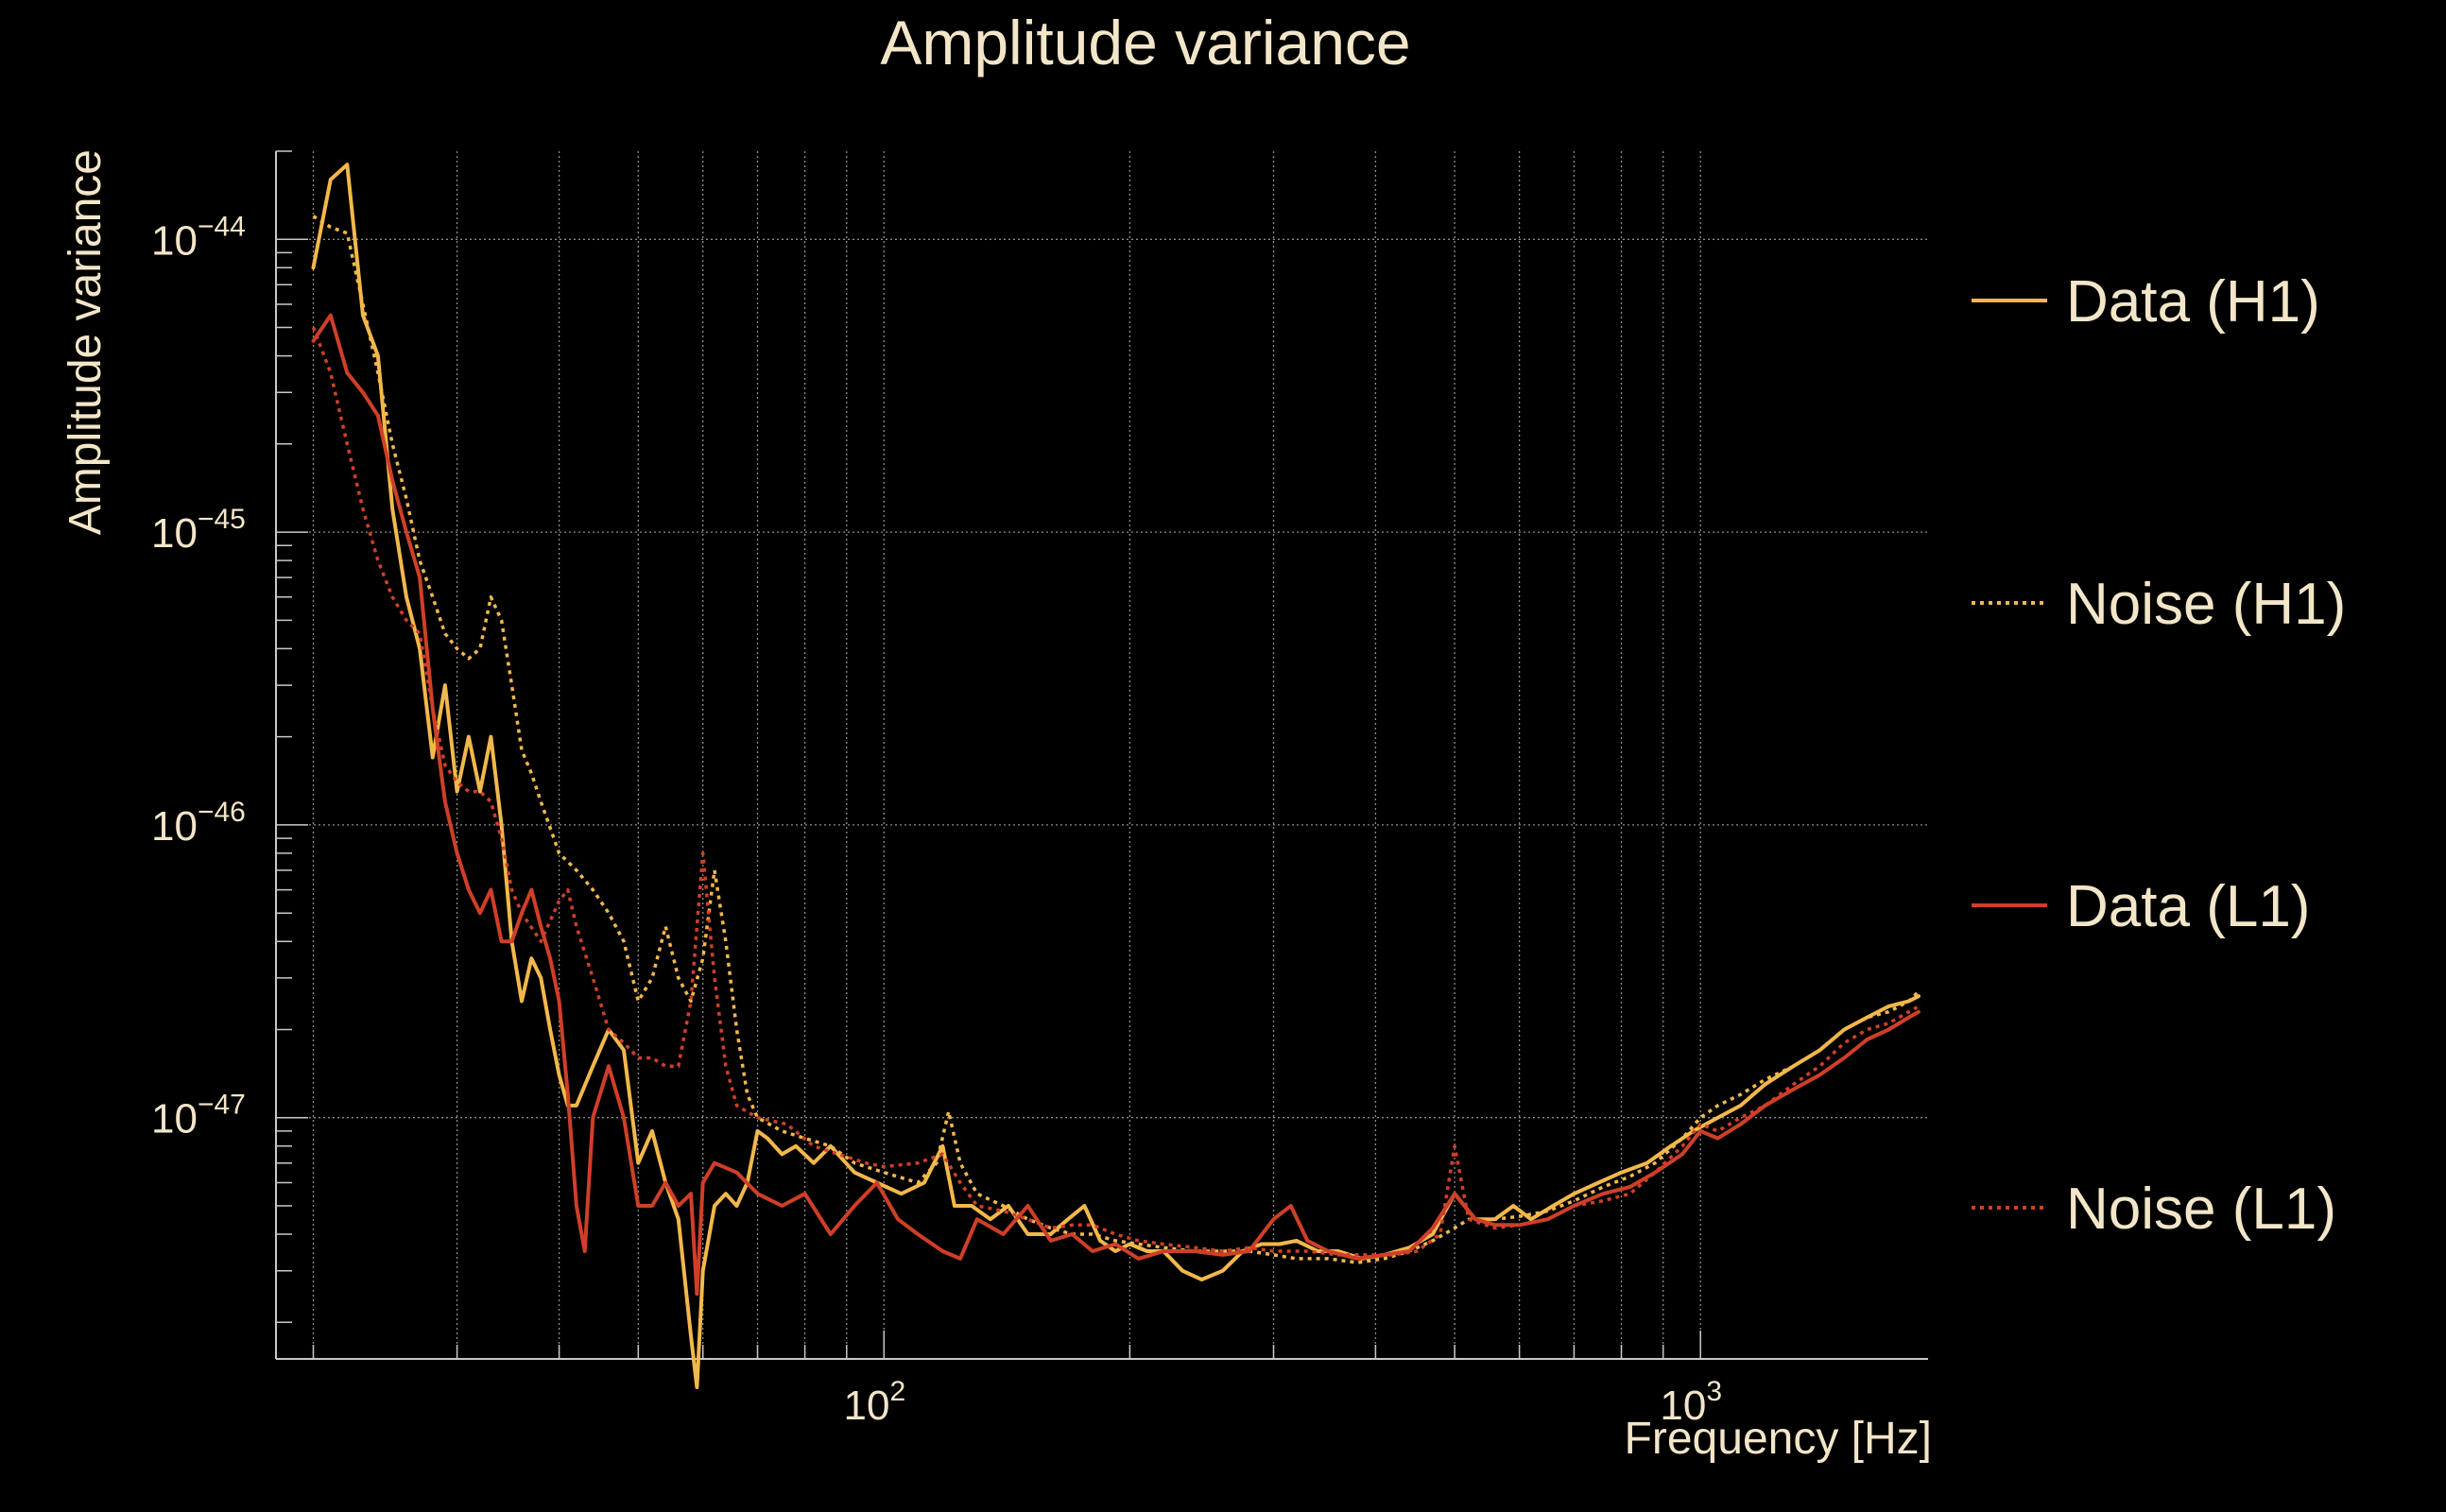 The image size is (2446, 1512). What do you see at coordinates (222, 812) in the screenshot?
I see `y-tick-label-exponent: −46` at bounding box center [222, 812].